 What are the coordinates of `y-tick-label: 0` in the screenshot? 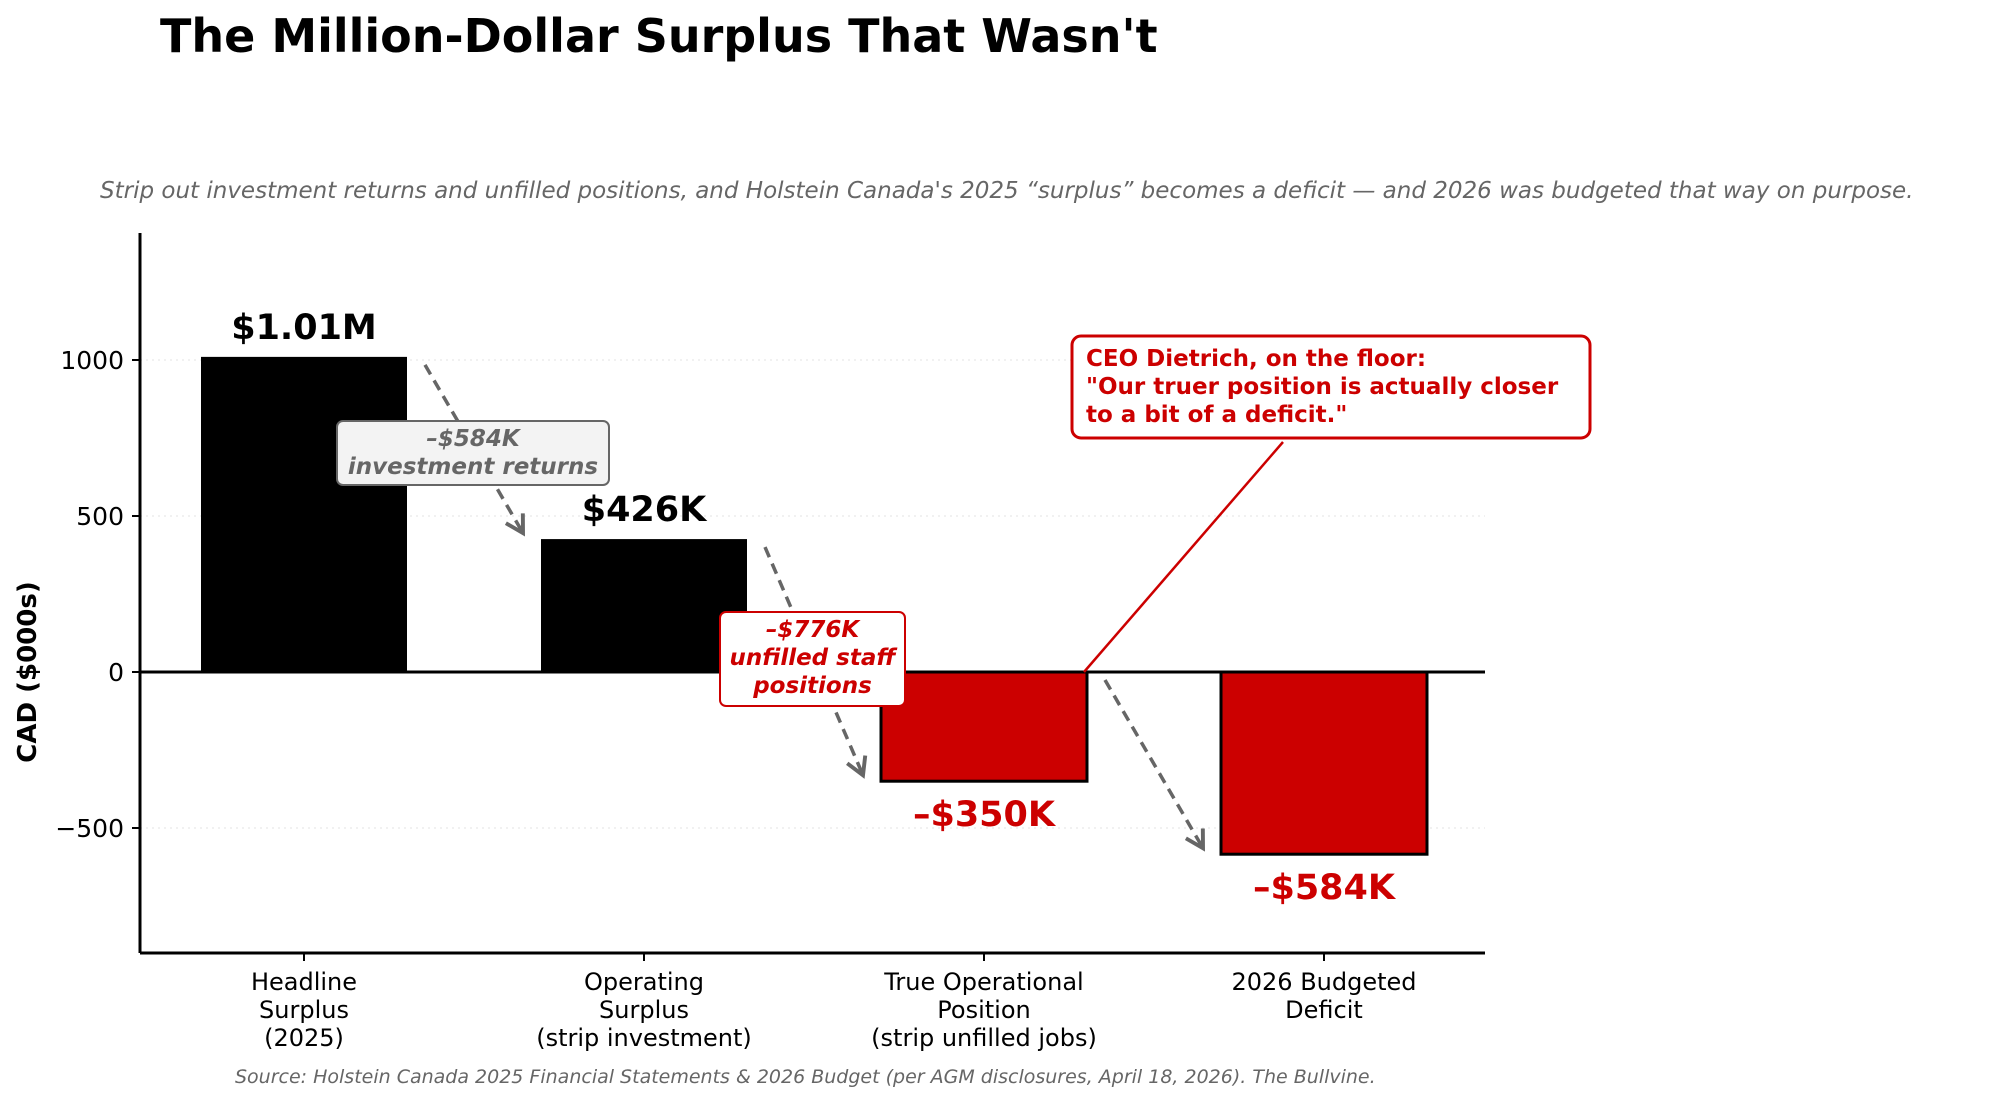 It's located at (116, 672).